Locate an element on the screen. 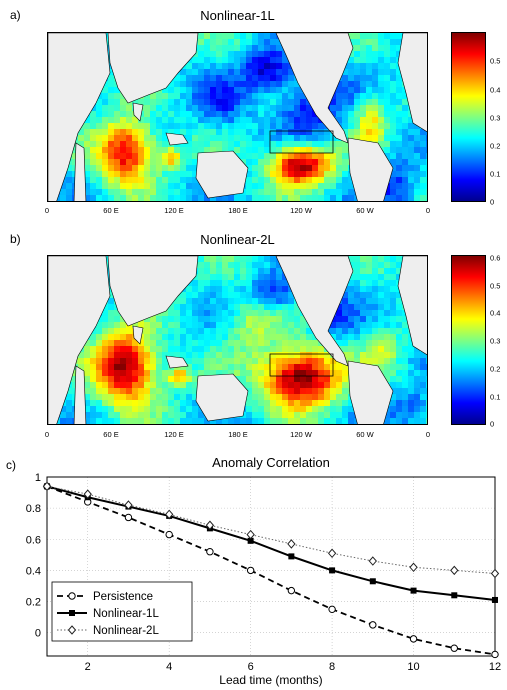 The height and width of the screenshot is (690, 507). panel-c-letter: c) is located at coordinates (11, 465).